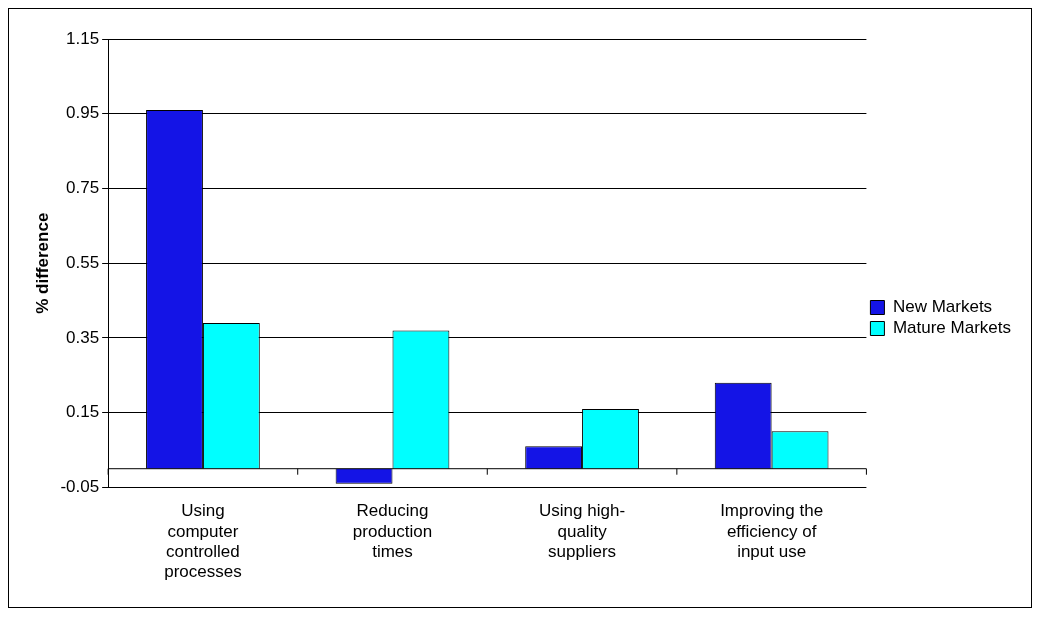 This screenshot has width=1042, height=618. I want to click on x-tick-label: Reducing production times, so click(392, 531).